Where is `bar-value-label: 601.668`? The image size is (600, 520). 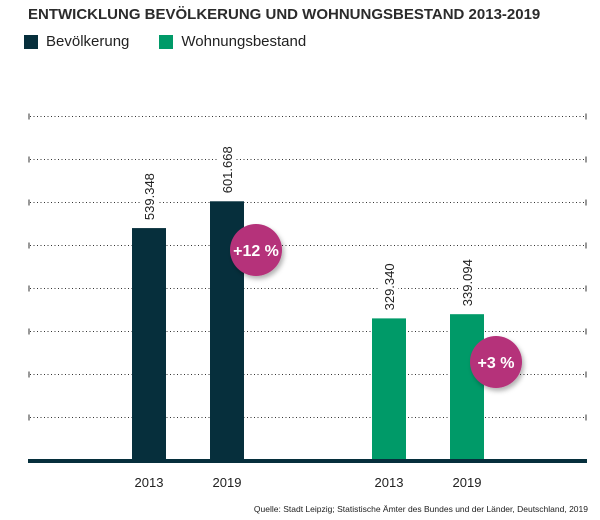 bar-value-label: 601.668 is located at coordinates (227, 169).